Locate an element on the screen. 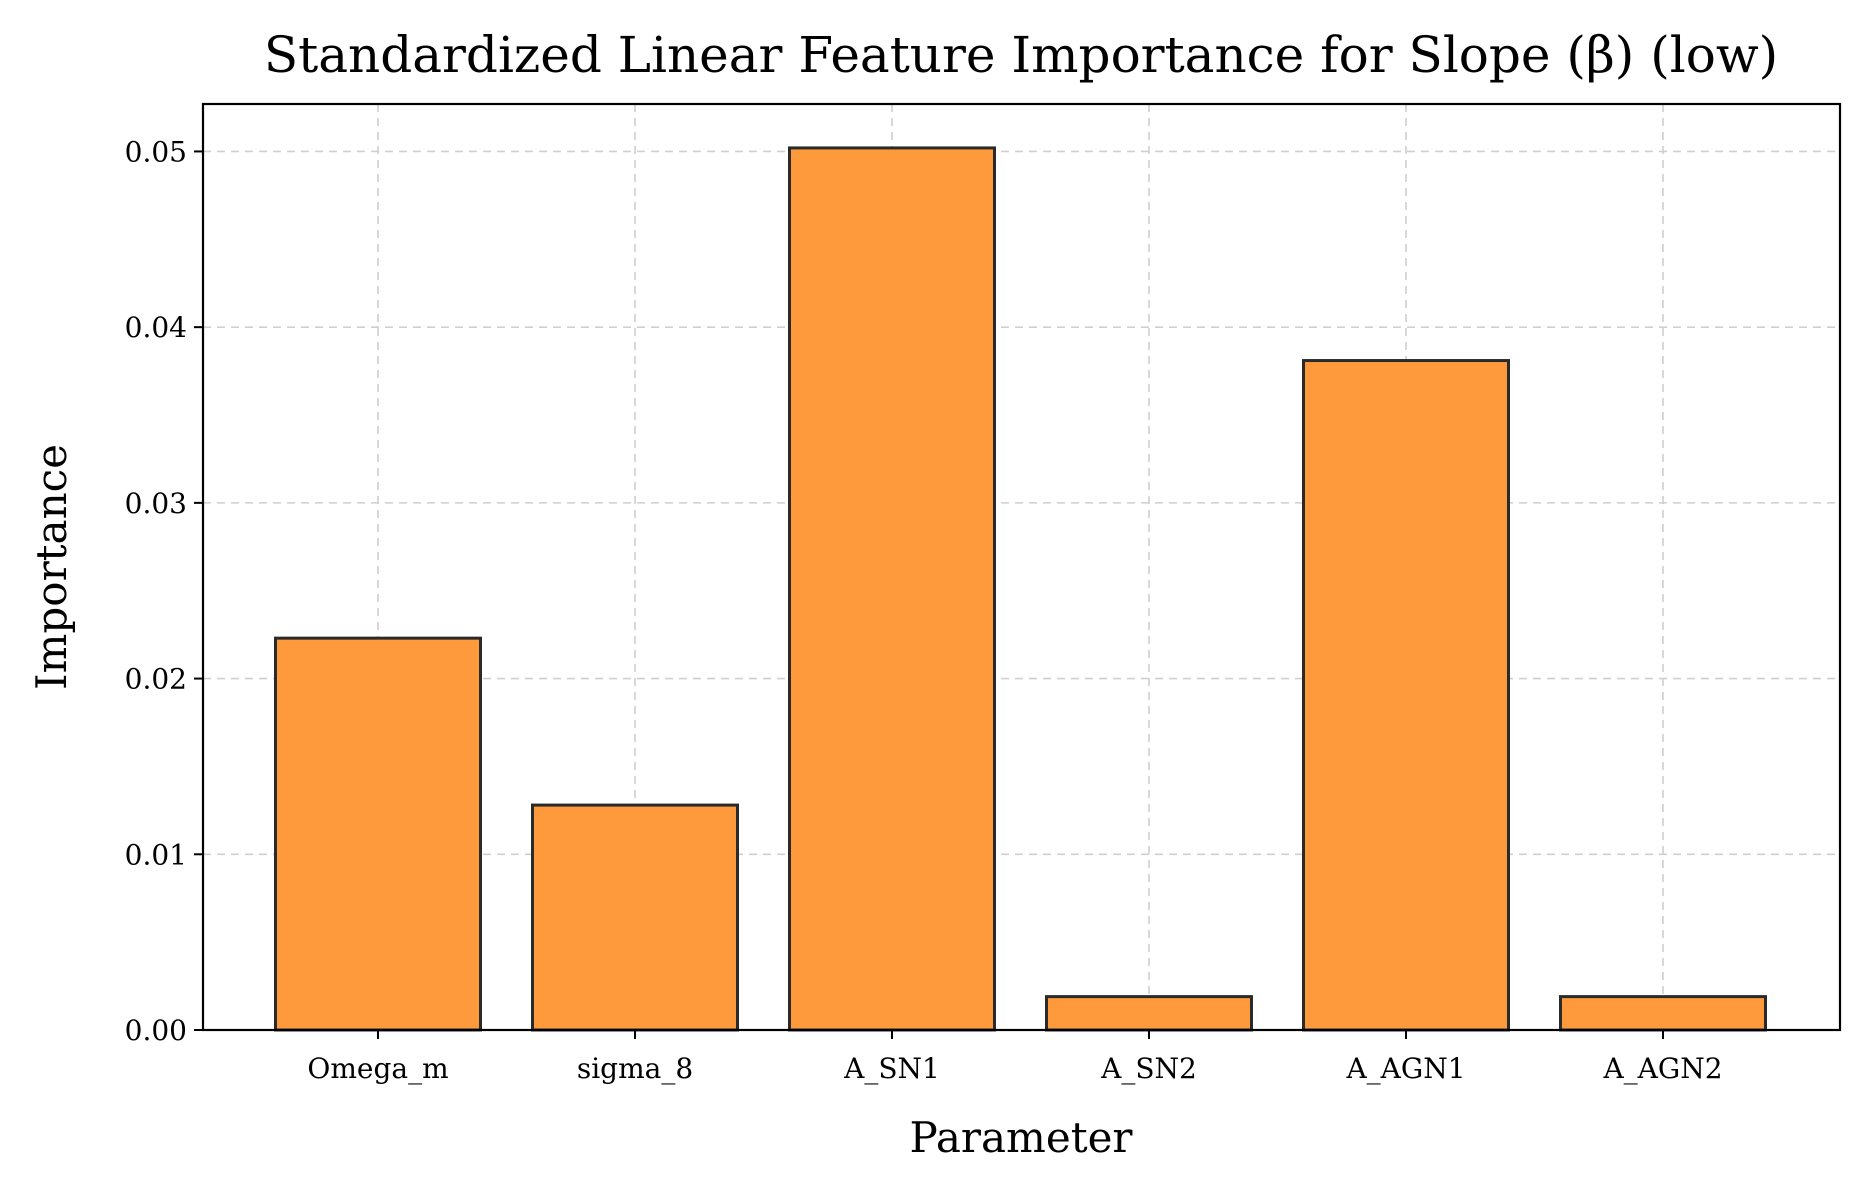 Image resolution: width=1858 pixels, height=1190 pixels. x-tick-label: A_SN1 is located at coordinates (891, 1068).